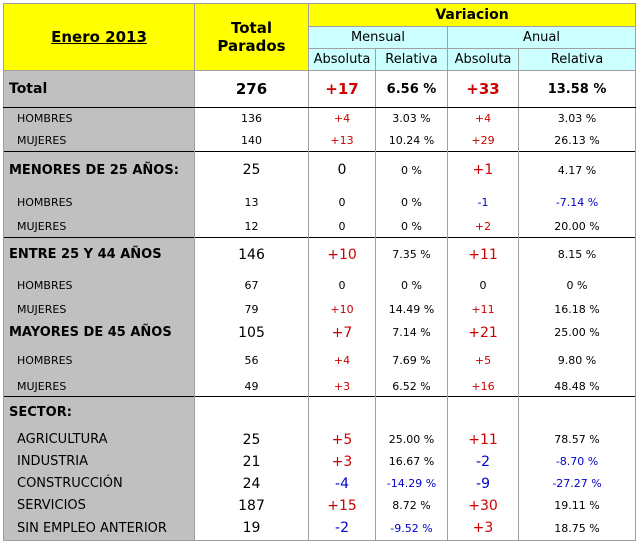 The height and width of the screenshot is (543, 640). What do you see at coordinates (411, 386) in the screenshot?
I see `mensual-relativa-cell: 6.52 %` at bounding box center [411, 386].